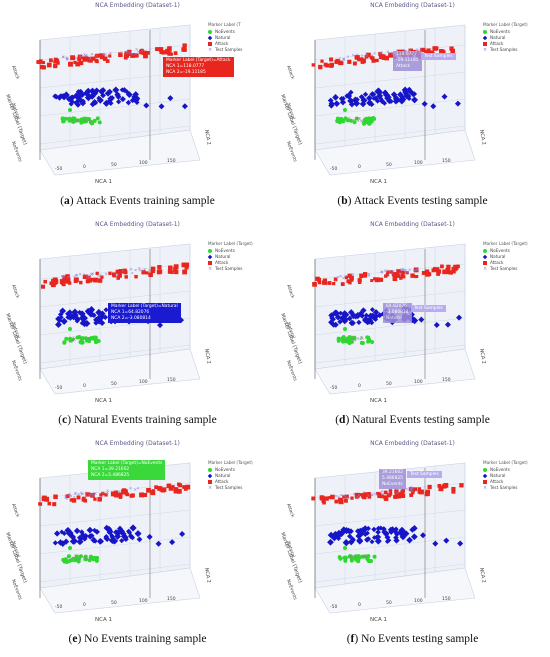 The image size is (550, 657). What do you see at coordinates (290, 550) in the screenshot?
I see `y-tick-label: Natural` at bounding box center [290, 550].